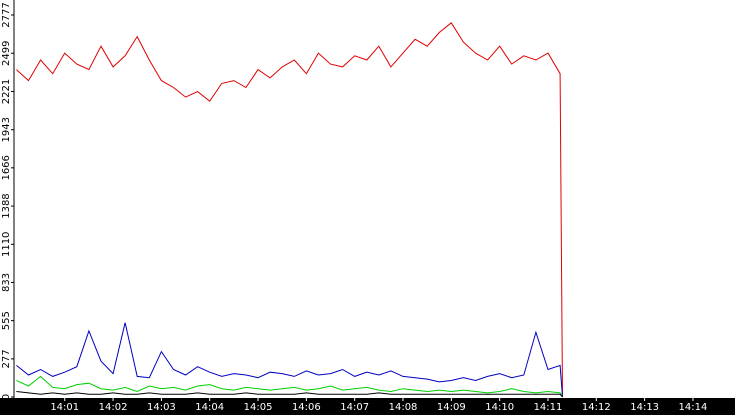 This screenshot has width=735, height=415. Describe the element at coordinates (451, 407) in the screenshot. I see `x-tick-label: 14:09` at that location.